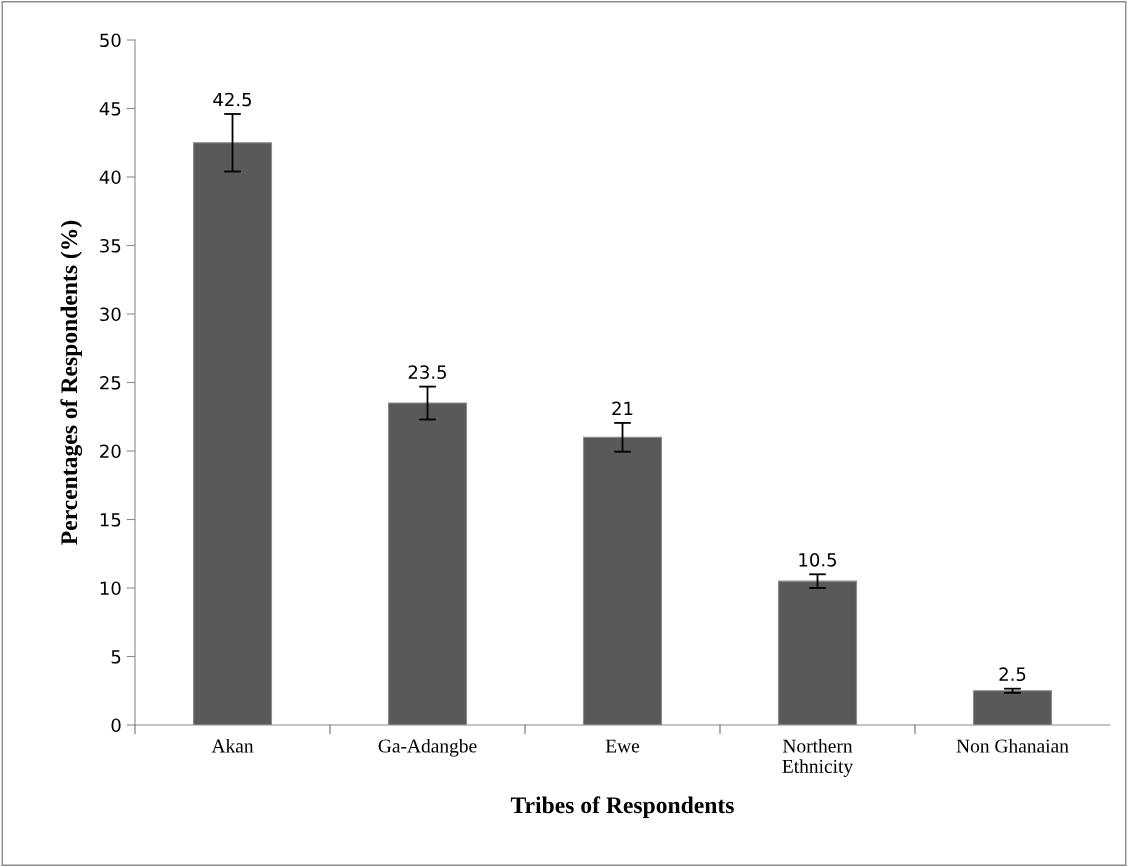 This screenshot has width=1128, height=867. Describe the element at coordinates (427, 747) in the screenshot. I see `x-tick-label: Ga-Adangbe` at that location.